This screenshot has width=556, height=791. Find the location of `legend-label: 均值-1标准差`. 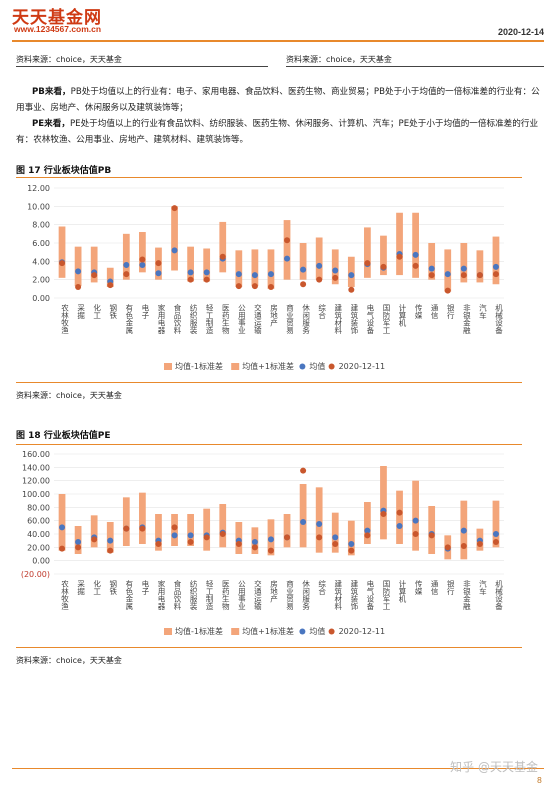

legend-label: 均值-1标准差 is located at coordinates (199, 366).